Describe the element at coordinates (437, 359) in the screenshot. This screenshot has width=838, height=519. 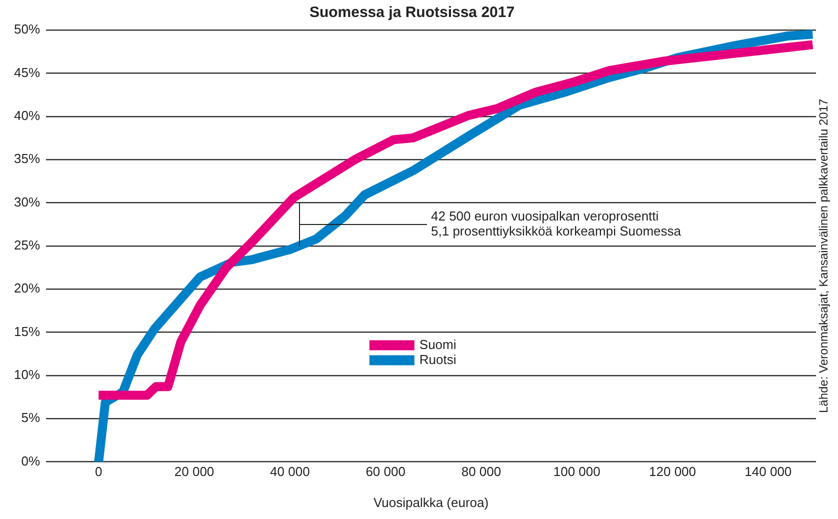
I see `legend-label: Ruotsi` at that location.